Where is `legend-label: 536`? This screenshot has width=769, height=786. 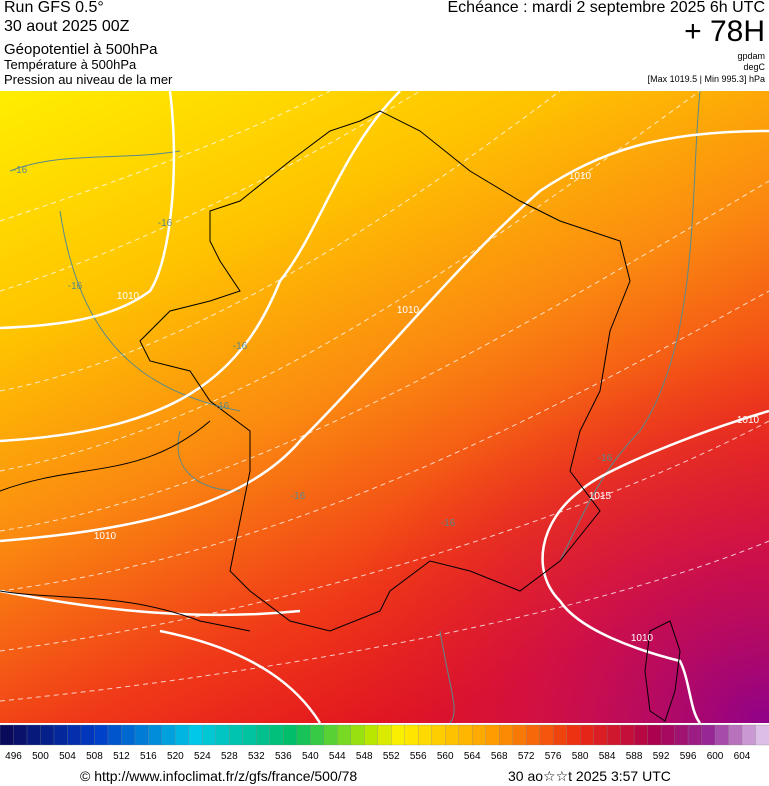 legend-label: 536 is located at coordinates (283, 756).